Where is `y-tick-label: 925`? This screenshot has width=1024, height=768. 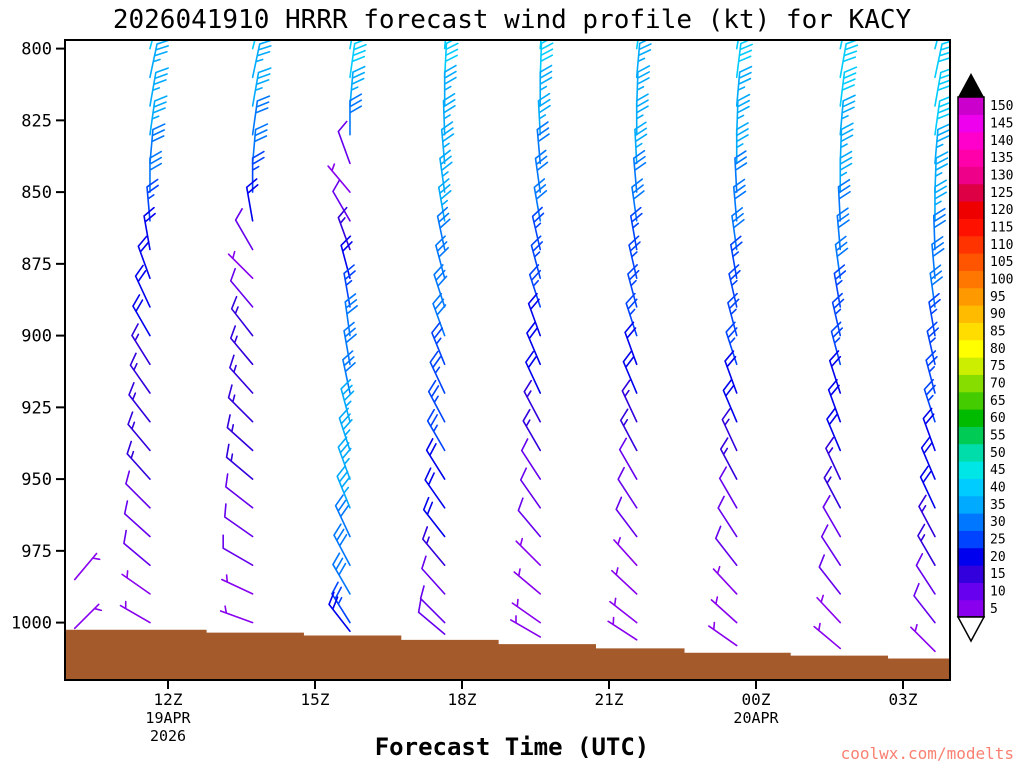
y-tick-label: 925 is located at coordinates (36, 408).